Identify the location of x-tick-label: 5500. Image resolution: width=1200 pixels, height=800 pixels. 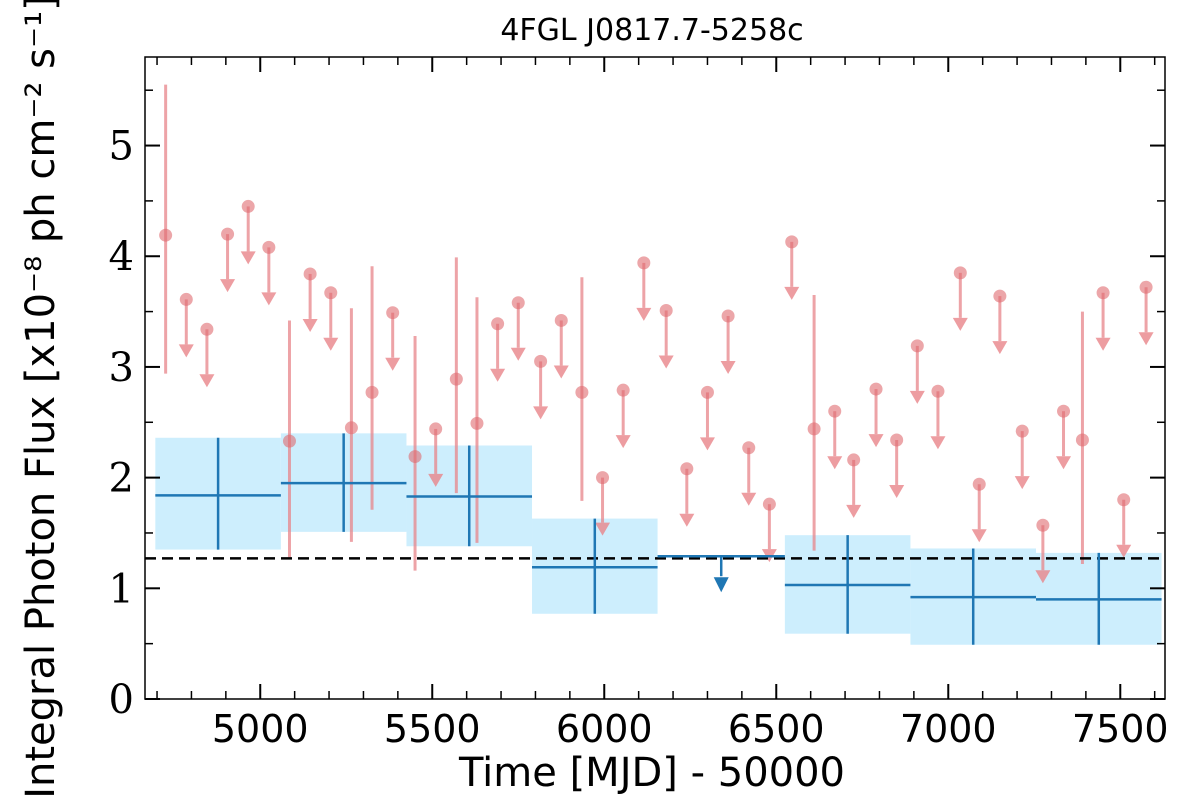
(432, 729).